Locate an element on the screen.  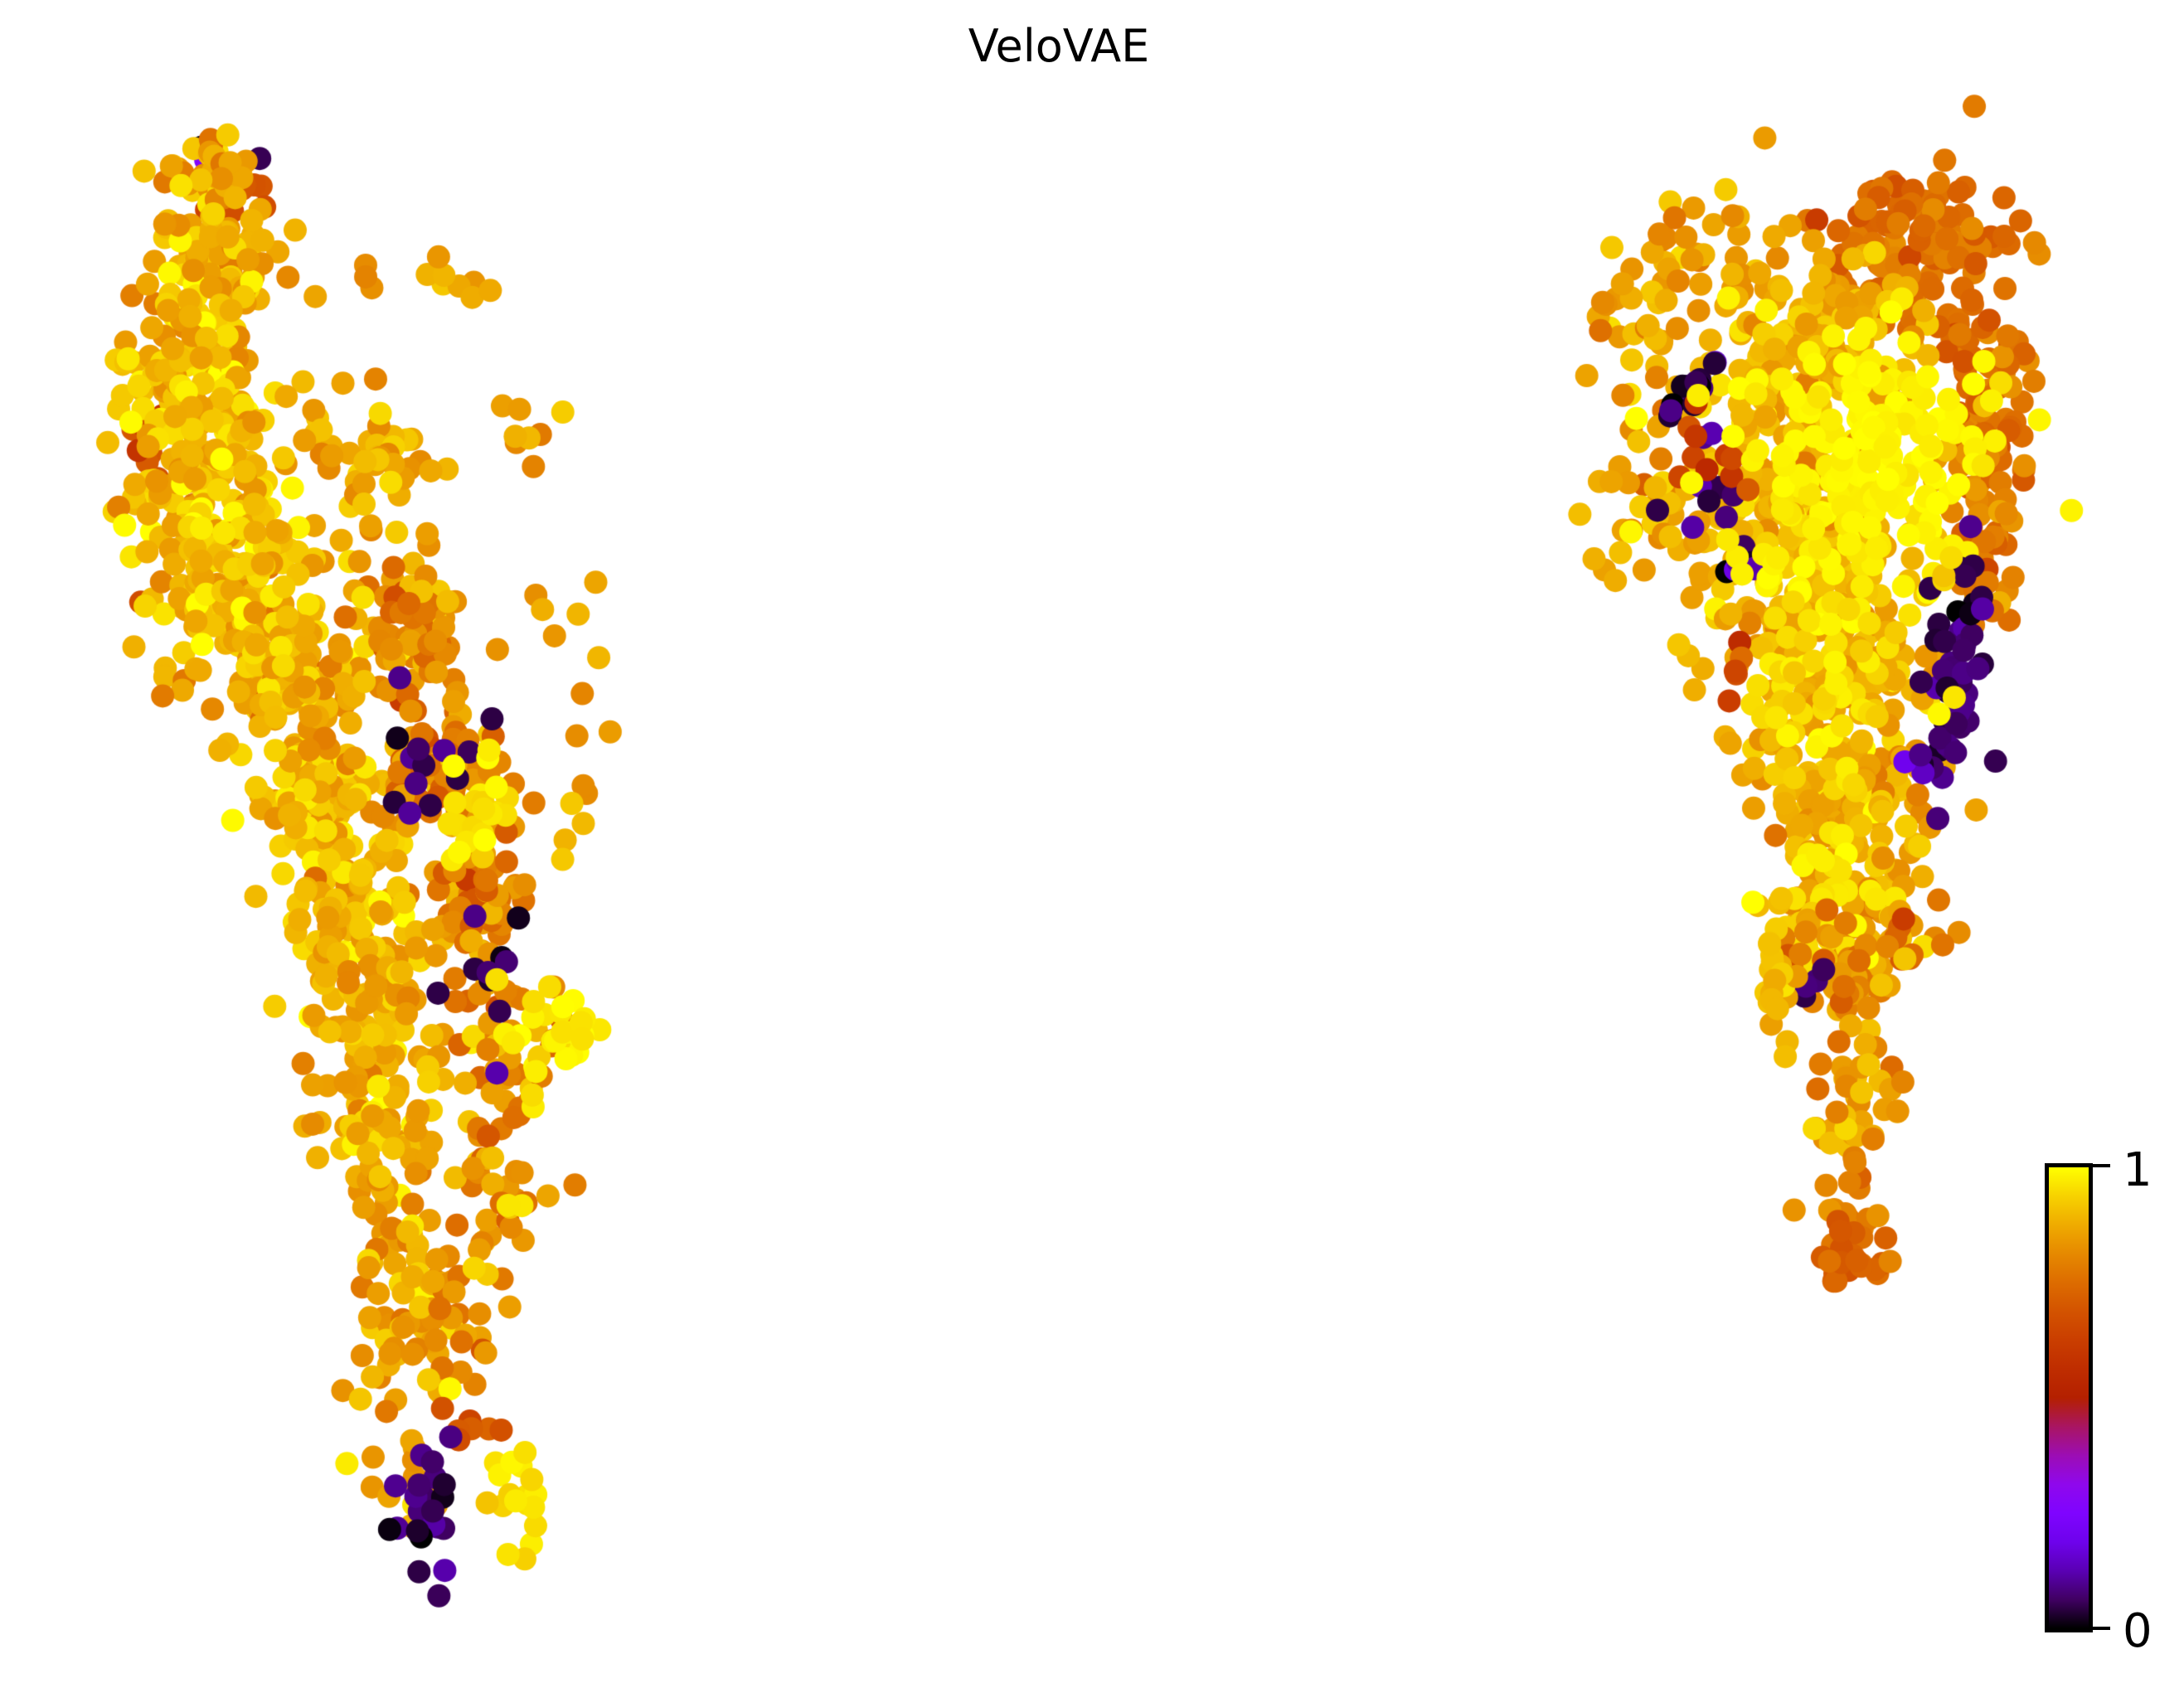
colorbar-tick-top is located at coordinates (2101, 1165).